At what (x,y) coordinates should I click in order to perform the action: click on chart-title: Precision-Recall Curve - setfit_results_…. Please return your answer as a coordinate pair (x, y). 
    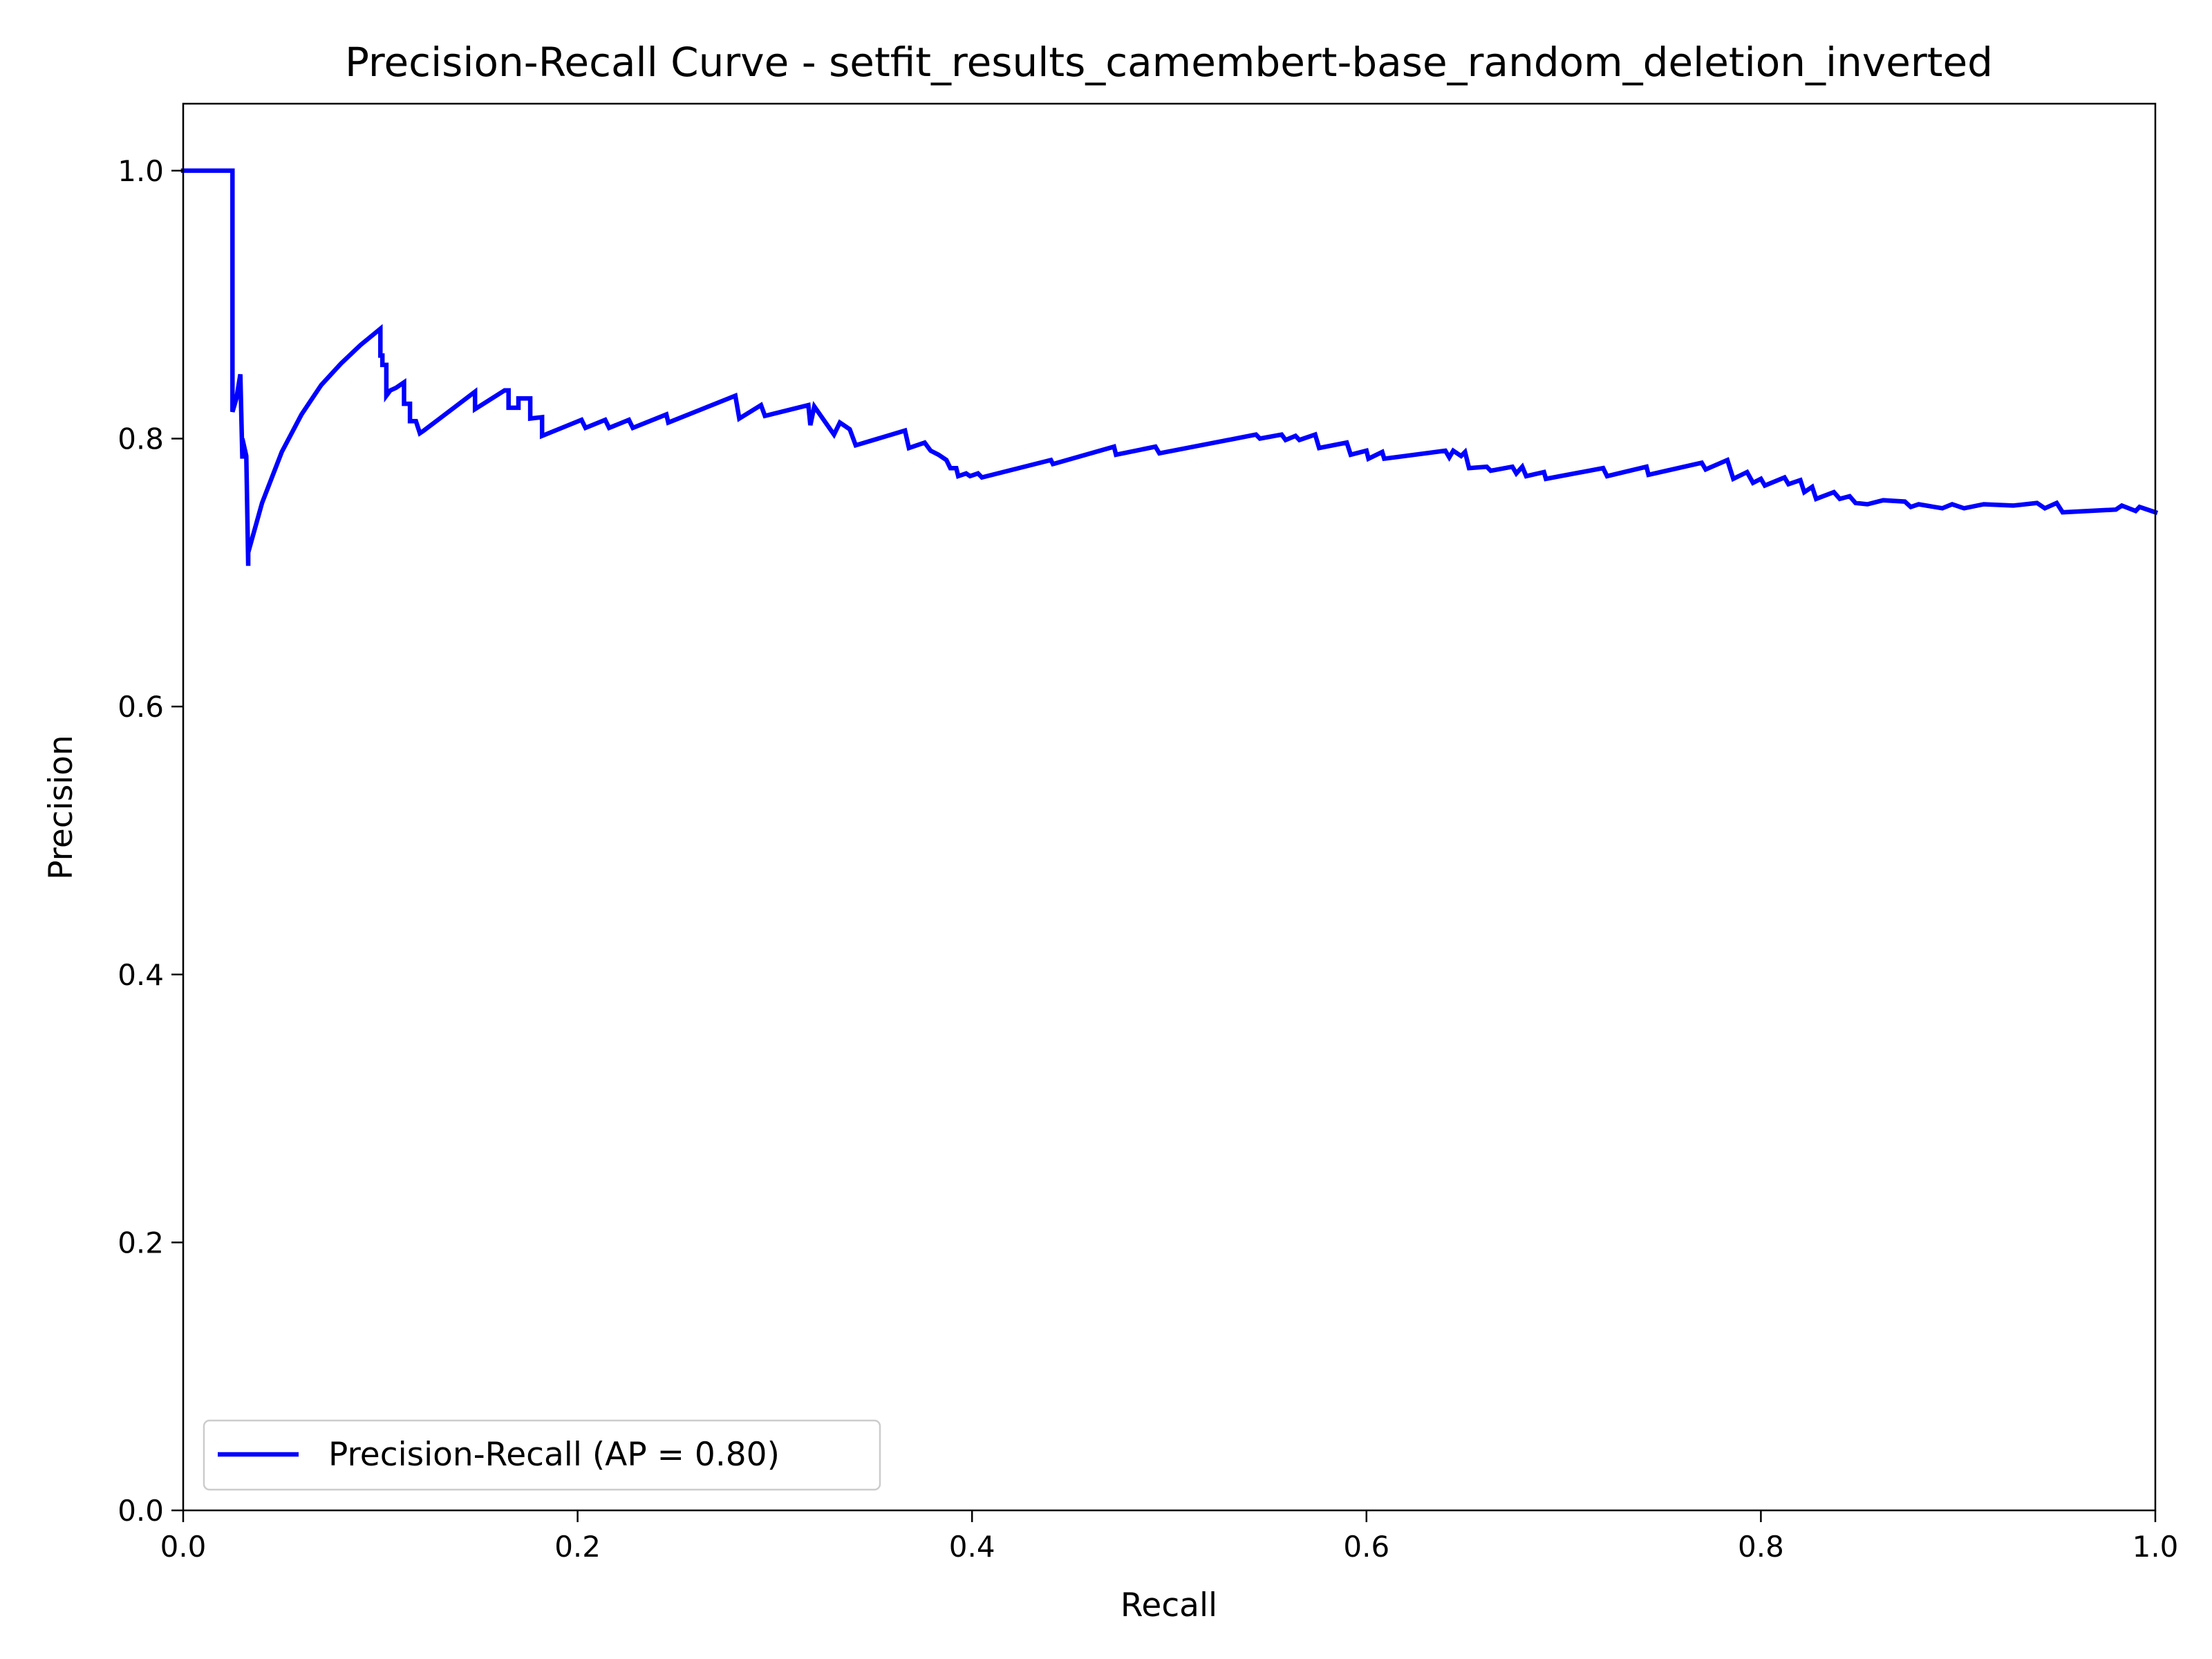
    Looking at the image, I should click on (1169, 62).